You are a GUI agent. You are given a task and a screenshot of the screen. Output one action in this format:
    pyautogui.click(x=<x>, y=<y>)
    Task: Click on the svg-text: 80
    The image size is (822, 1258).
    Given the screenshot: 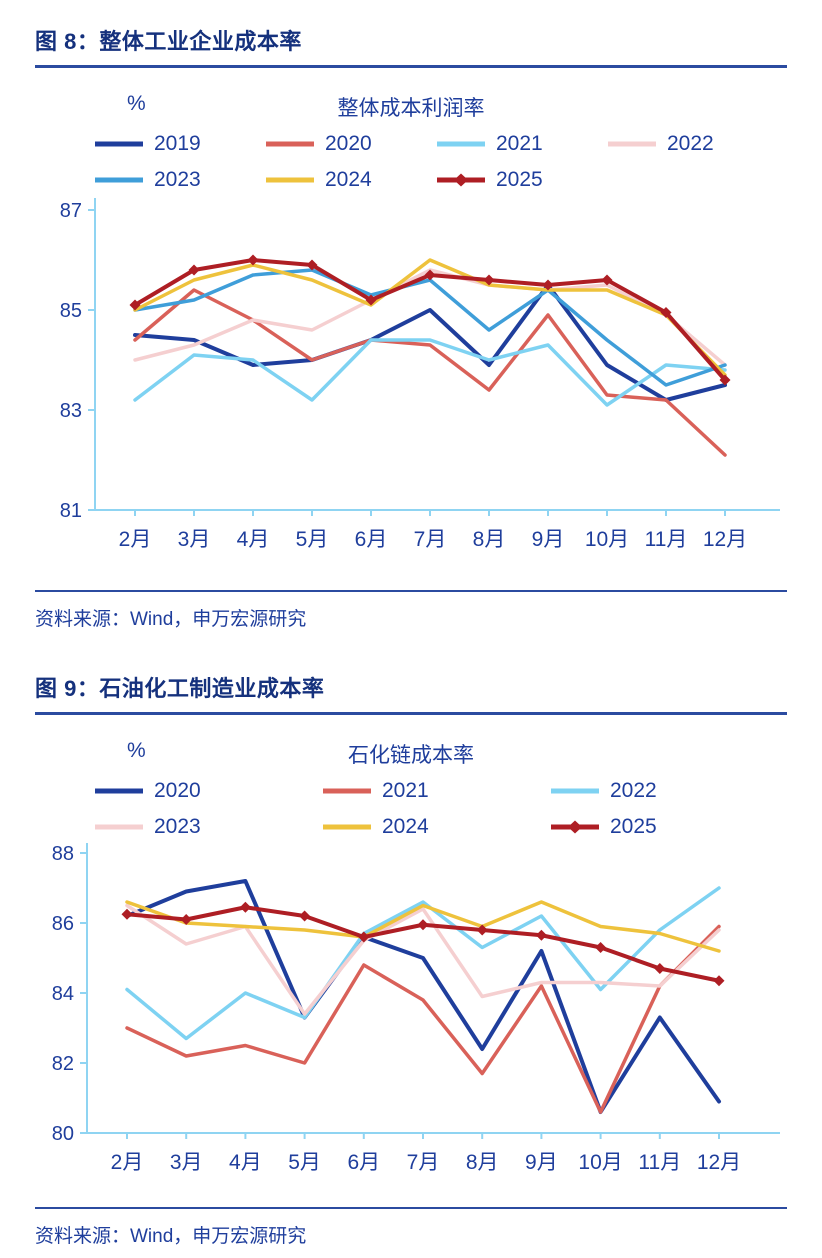 What is the action you would take?
    pyautogui.click(x=63, y=1134)
    